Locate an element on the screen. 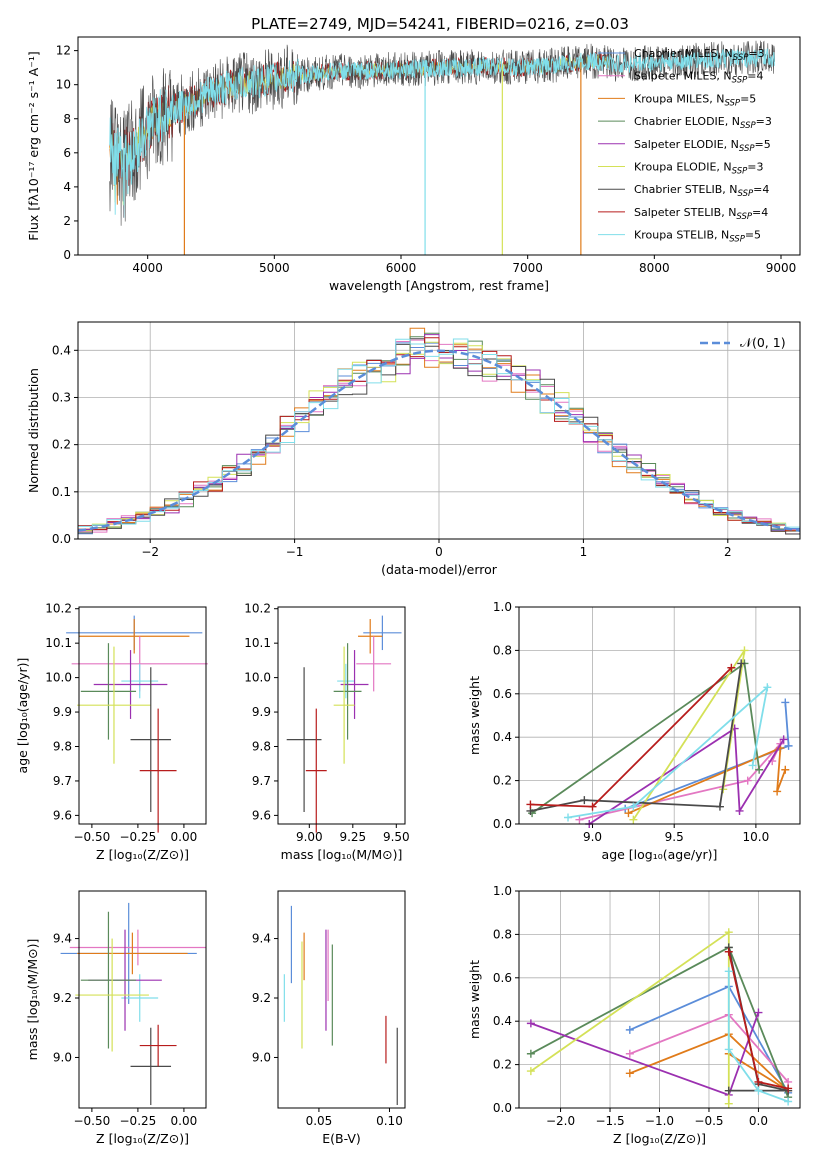  x-tick-label: 2 is located at coordinates (728, 552).